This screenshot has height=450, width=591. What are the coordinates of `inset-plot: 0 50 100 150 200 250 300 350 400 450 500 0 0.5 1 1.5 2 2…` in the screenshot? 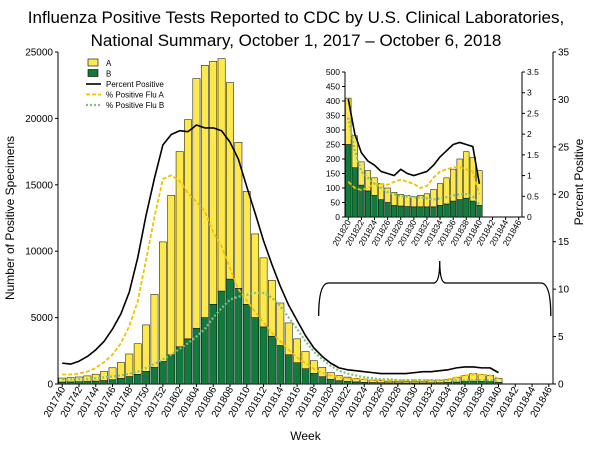 It's located at (432, 157).